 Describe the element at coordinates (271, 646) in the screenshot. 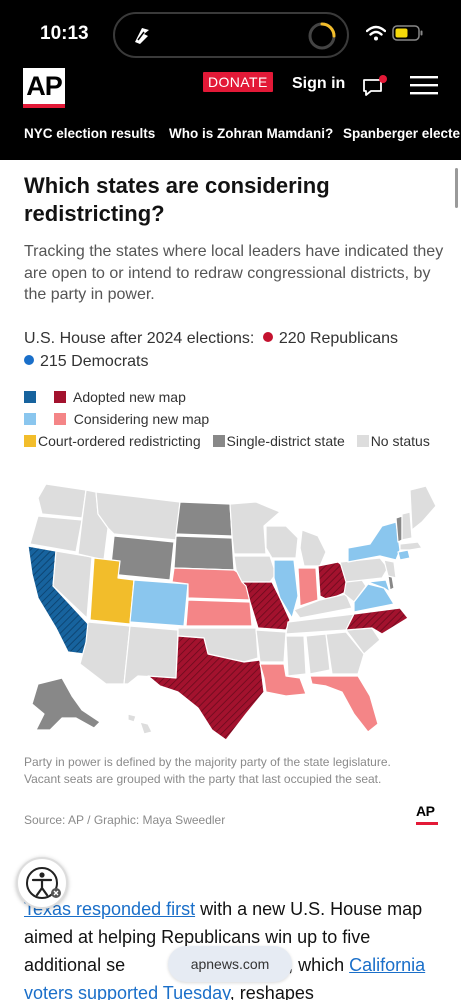

I see `state-arkansas` at that location.